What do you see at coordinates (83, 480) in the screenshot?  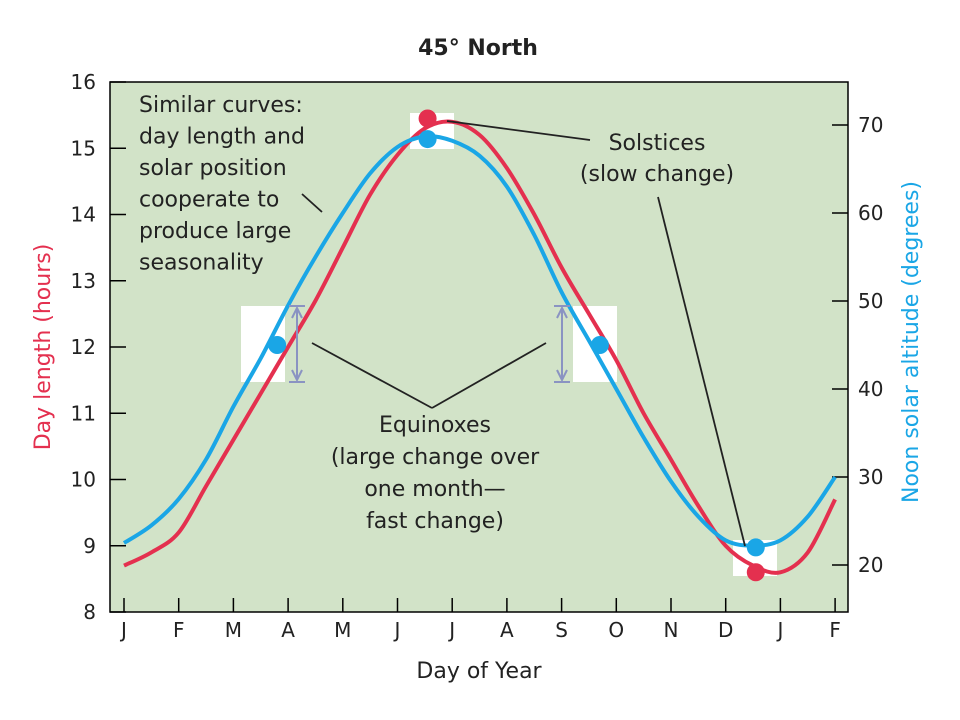 I see `y-tick-label-2: 10` at bounding box center [83, 480].